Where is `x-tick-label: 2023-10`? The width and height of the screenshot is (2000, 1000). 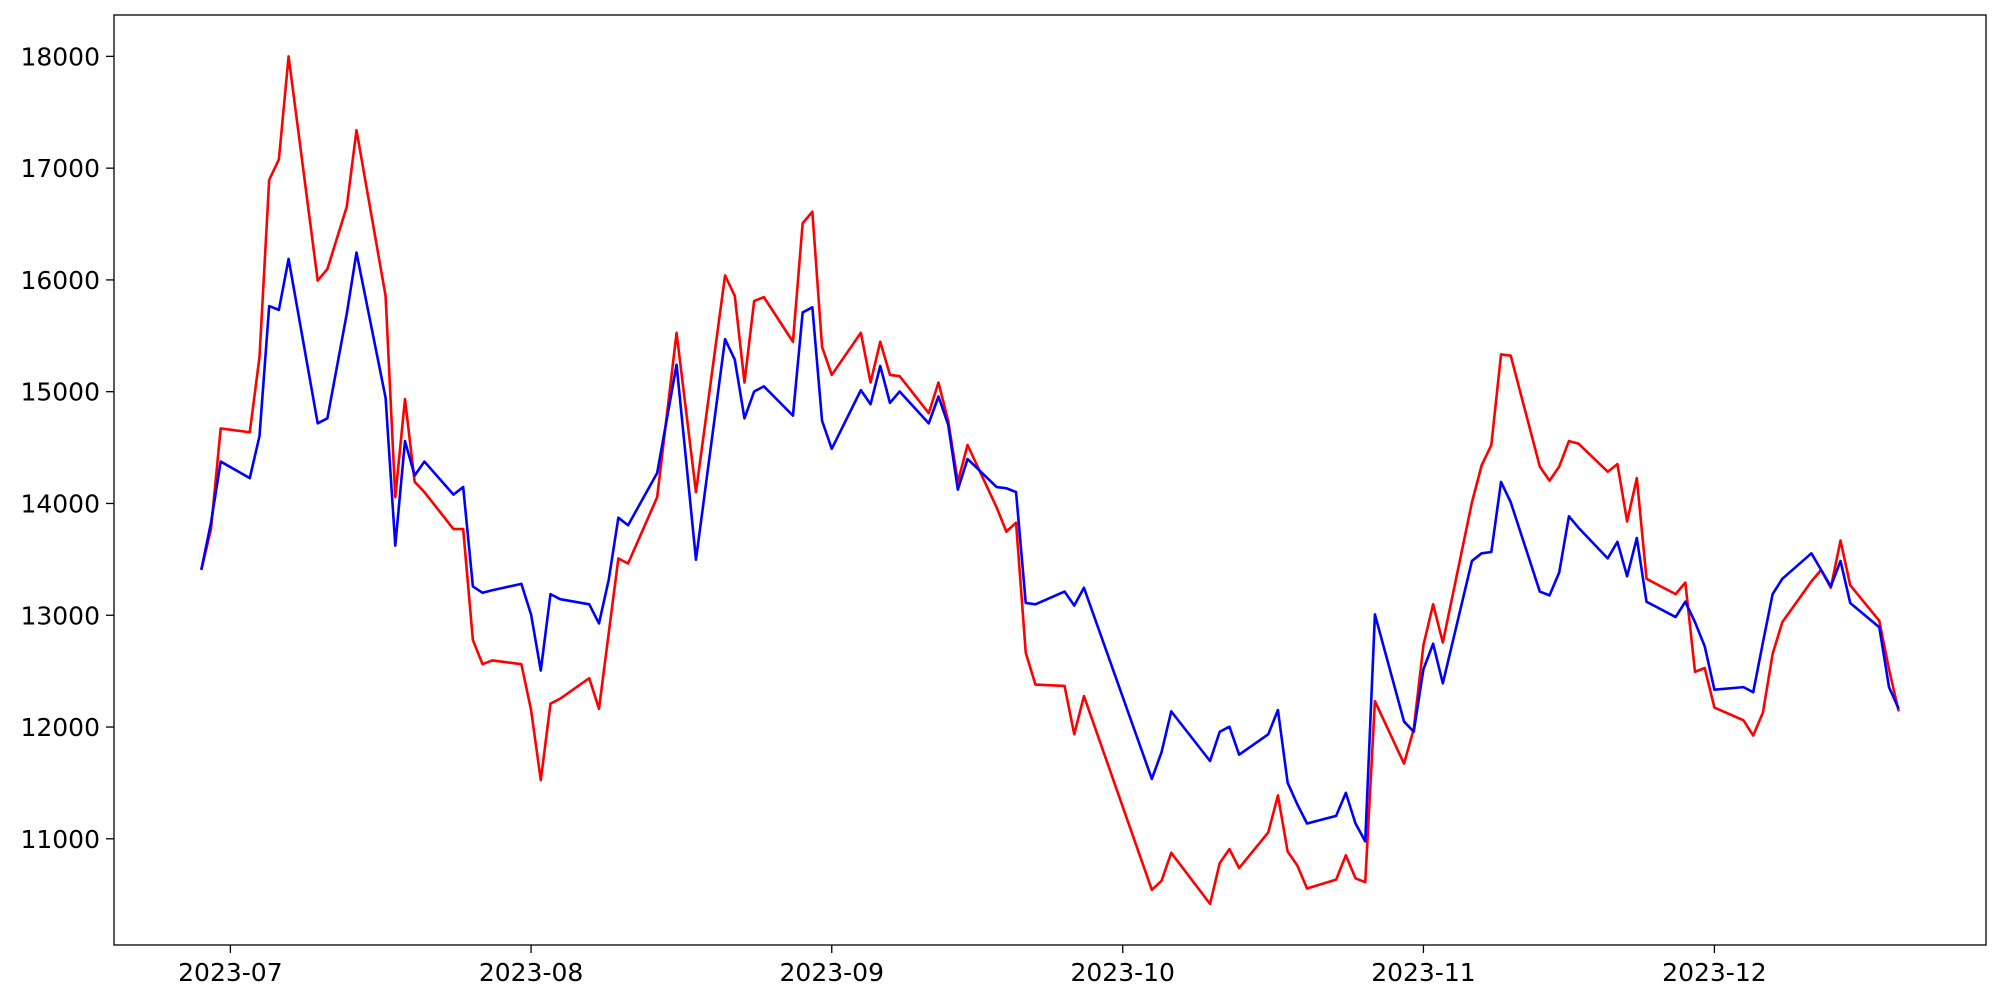
x-tick-label: 2023-10 is located at coordinates (1123, 972).